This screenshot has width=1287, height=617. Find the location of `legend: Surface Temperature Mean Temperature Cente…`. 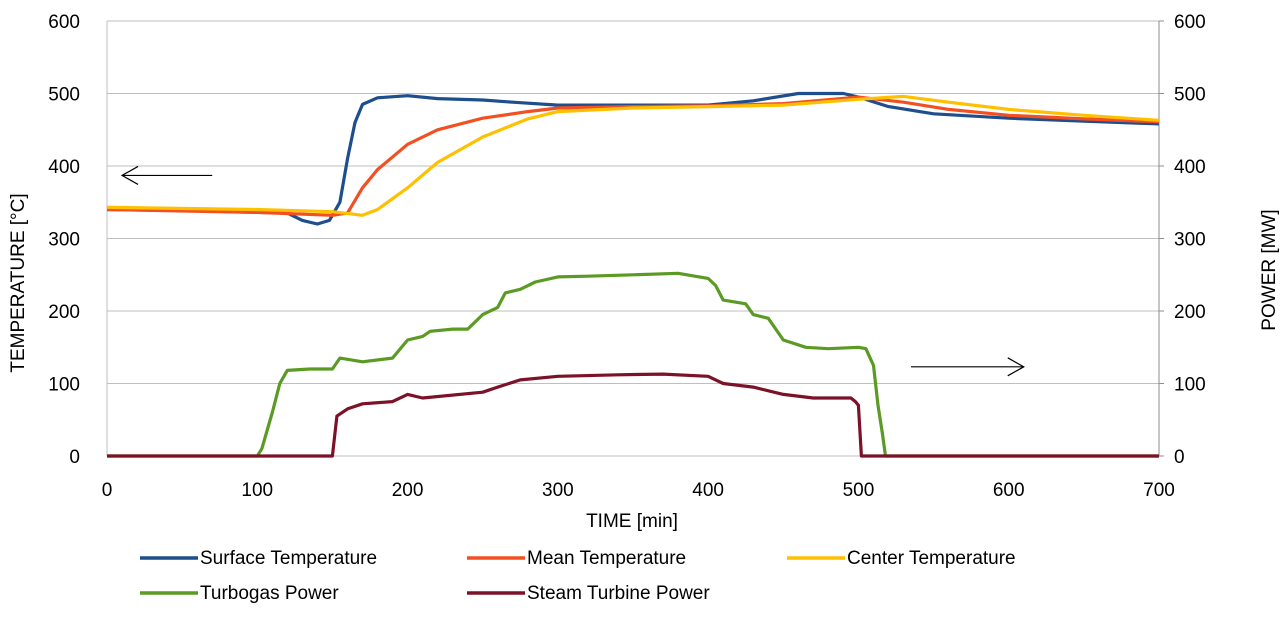

legend: Surface Temperature Mean Temperature Cente… is located at coordinates (578, 576).